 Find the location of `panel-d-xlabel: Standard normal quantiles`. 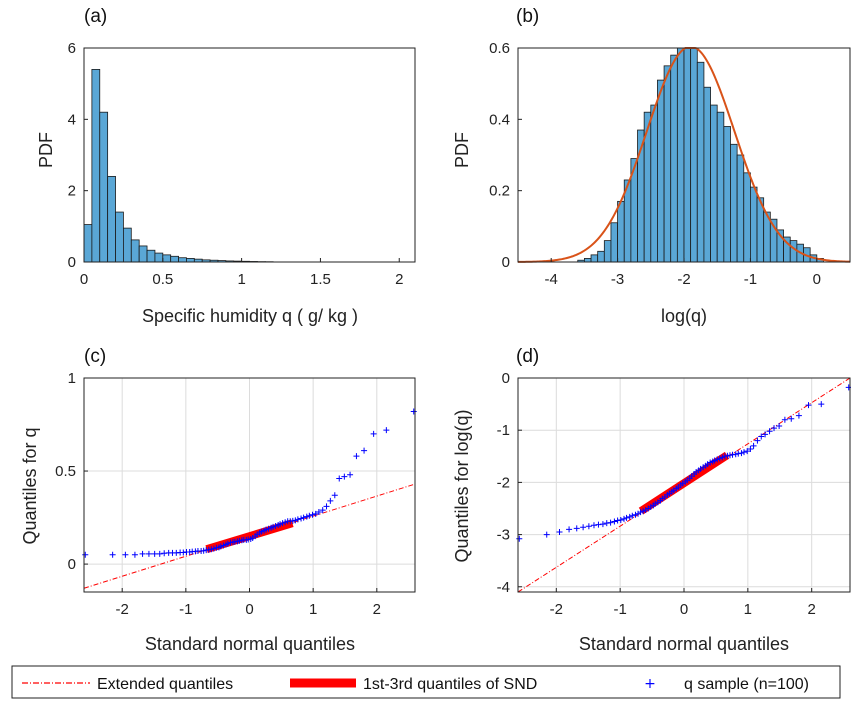

panel-d-xlabel: Standard normal quantiles is located at coordinates (684, 644).